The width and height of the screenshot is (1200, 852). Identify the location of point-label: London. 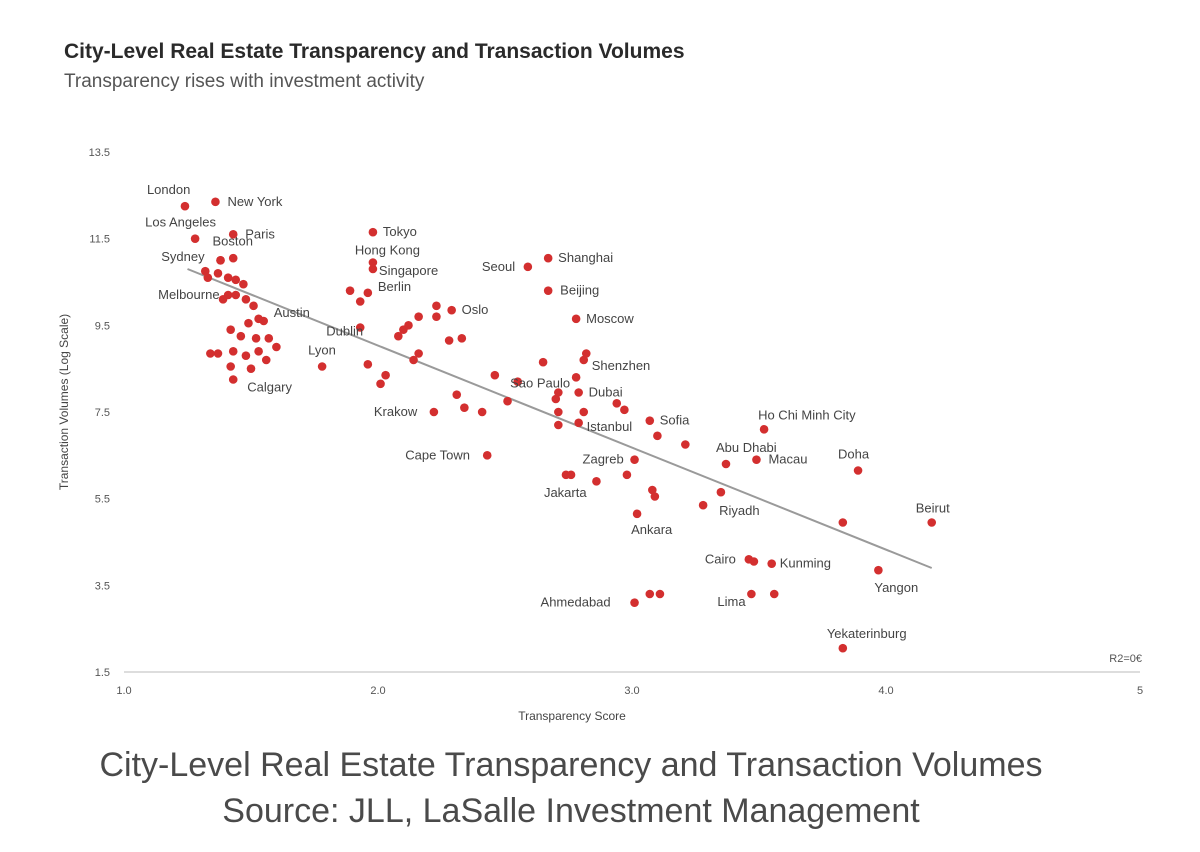
(168, 189).